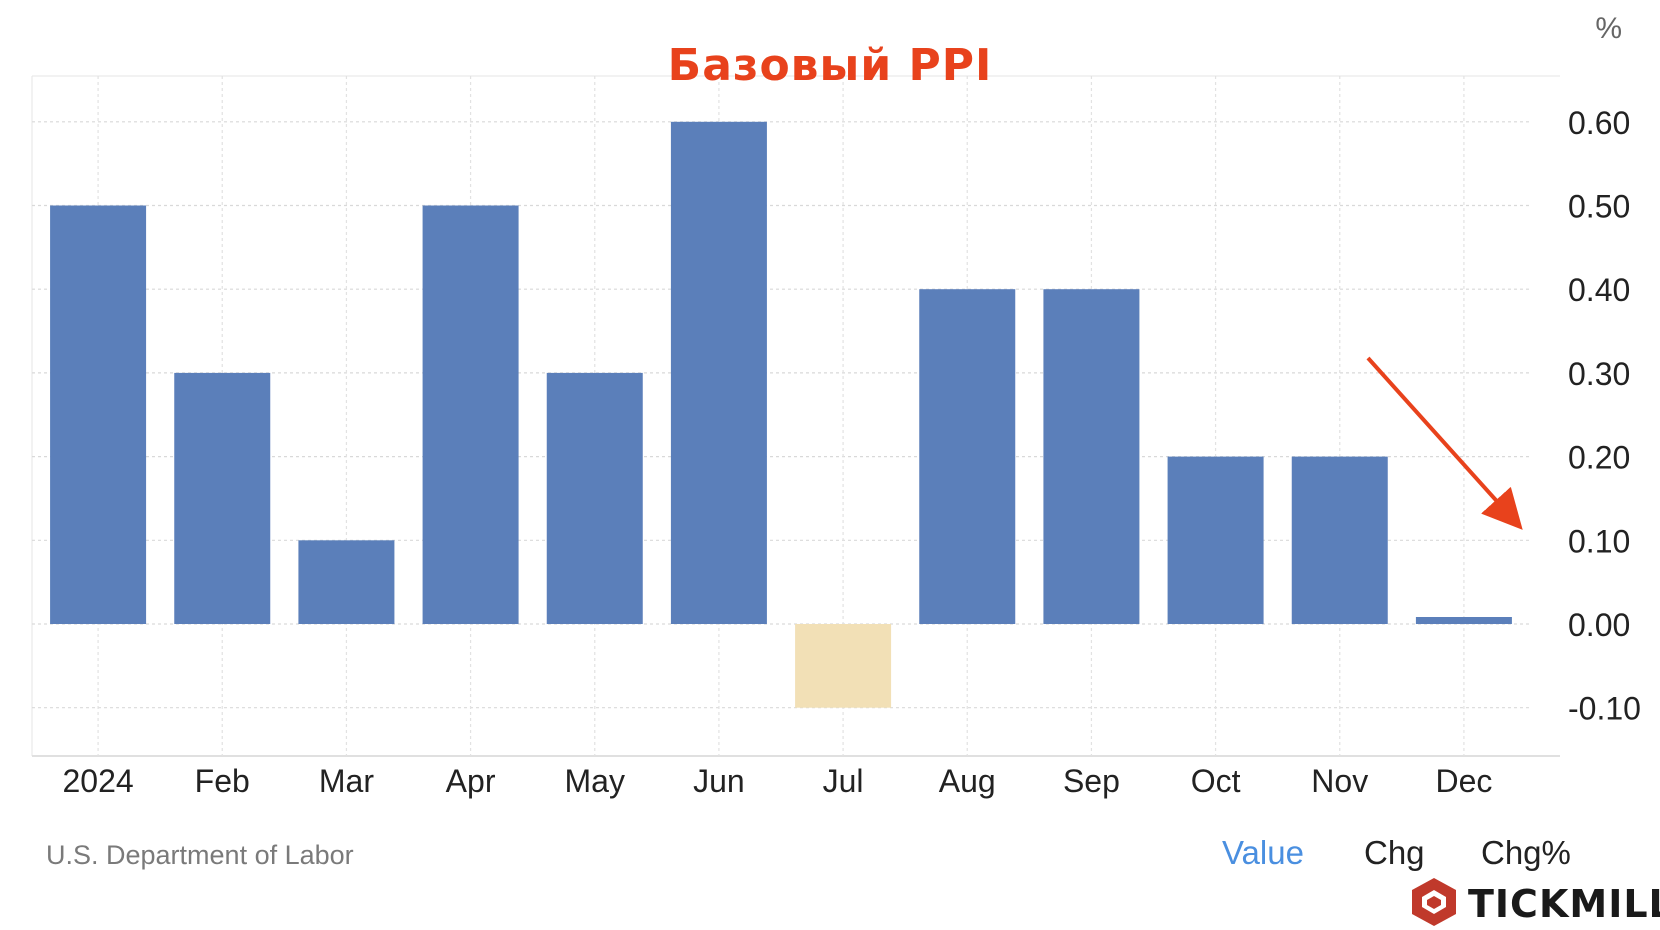 The width and height of the screenshot is (1660, 930). I want to click on unit-label: %, so click(1608, 28).